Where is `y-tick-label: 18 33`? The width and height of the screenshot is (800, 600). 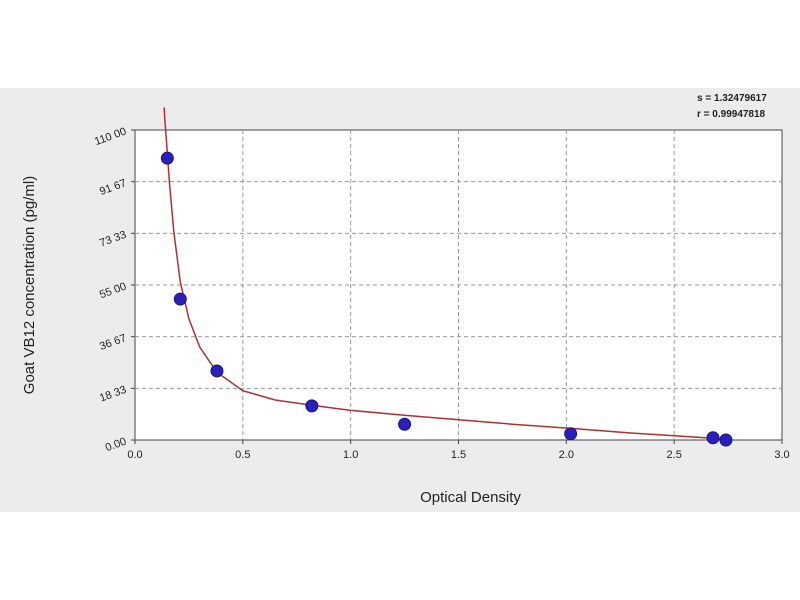 y-tick-label: 18 33 is located at coordinates (113, 394).